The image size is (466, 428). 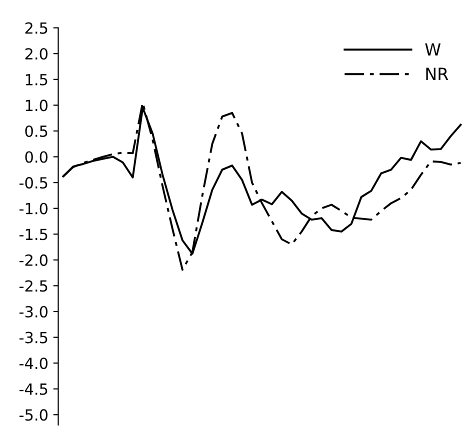 I want to click on y-tick-label: -5.0, so click(x=33, y=415).